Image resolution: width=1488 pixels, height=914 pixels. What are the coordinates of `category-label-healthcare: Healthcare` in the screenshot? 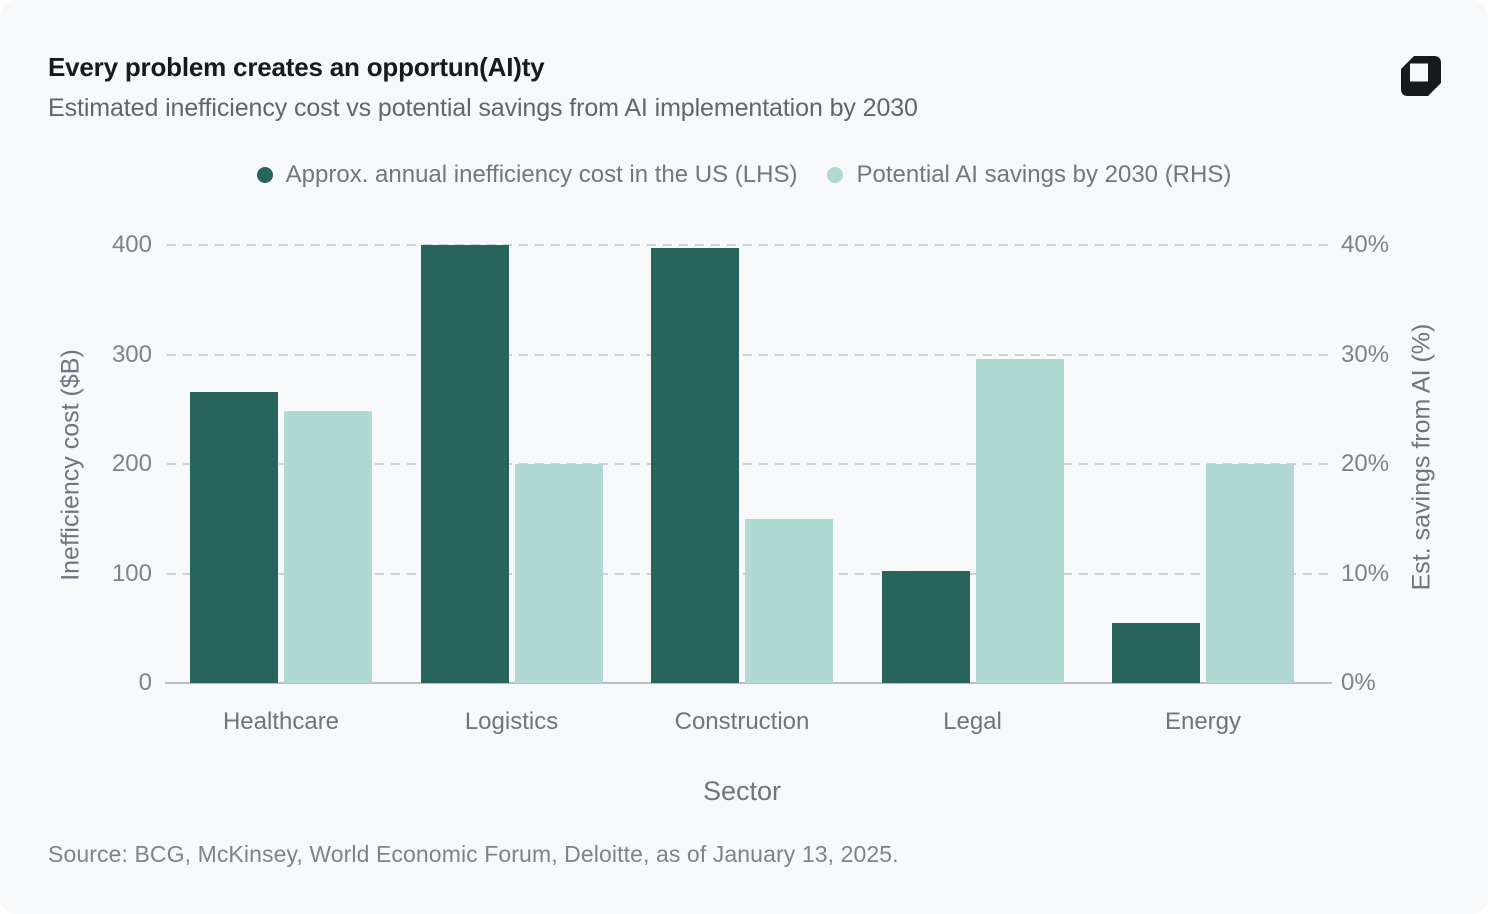 It's located at (281, 721).